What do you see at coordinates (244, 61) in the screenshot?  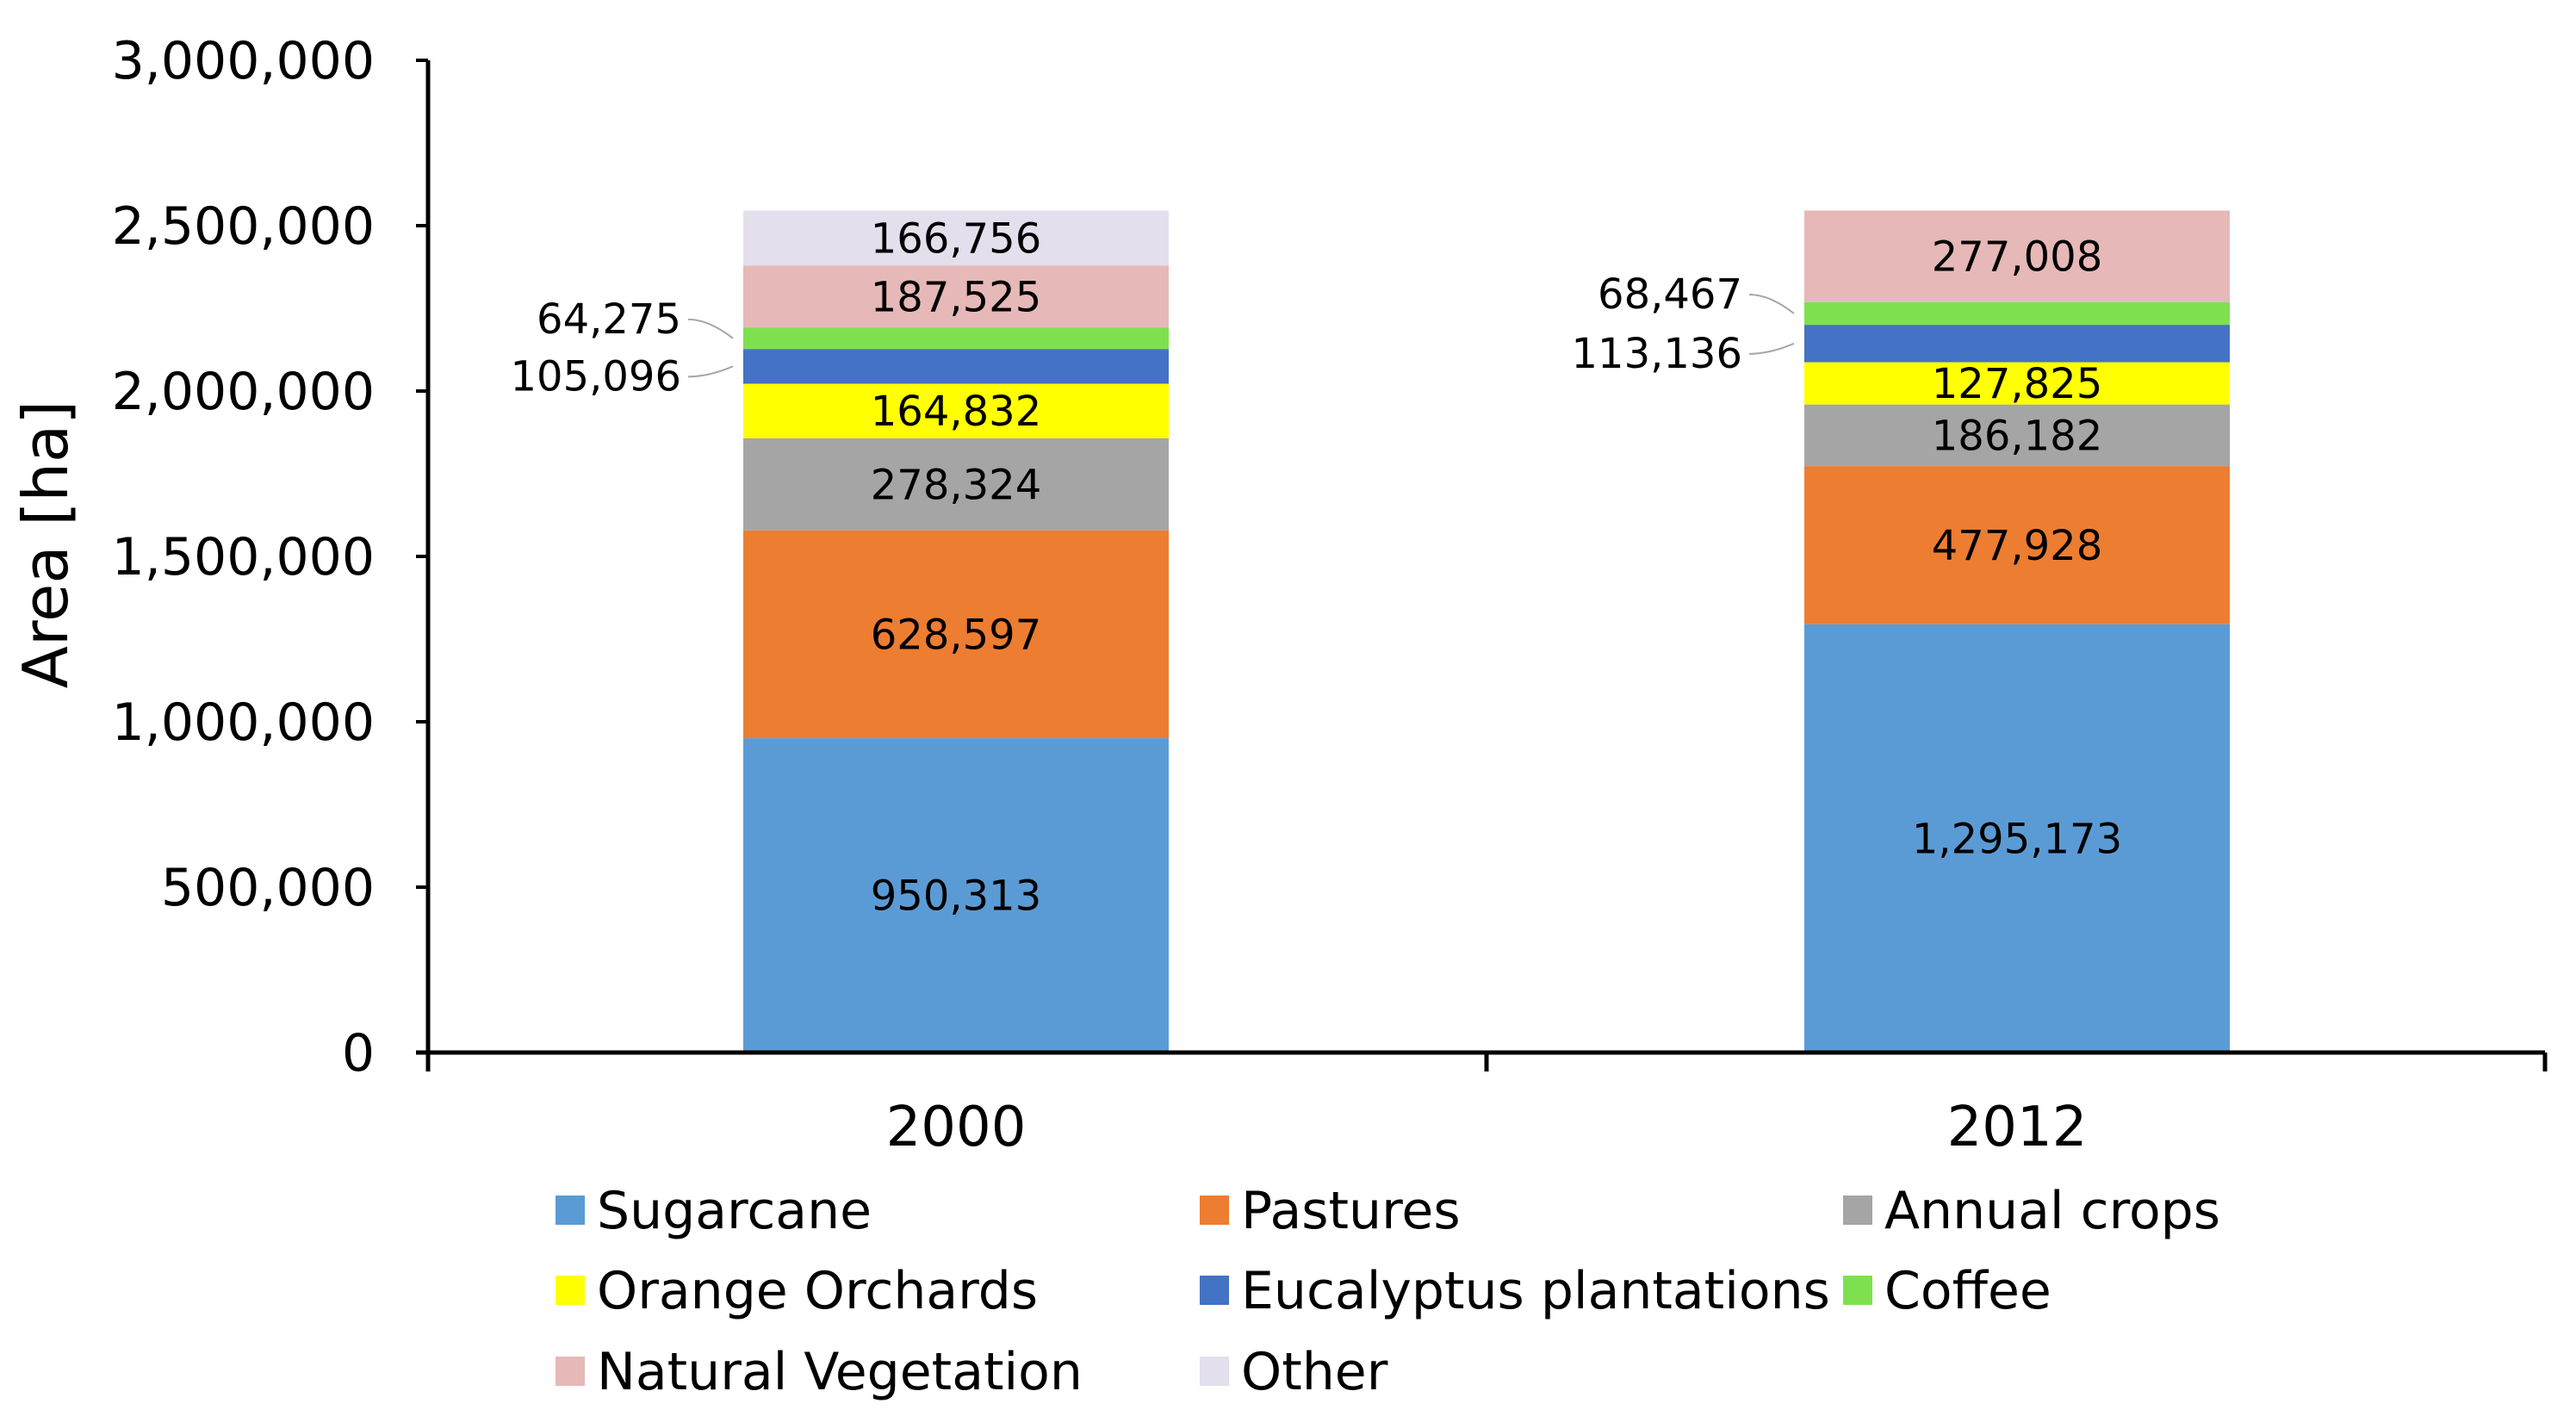 I see `y-tick-label: 3,000,000` at bounding box center [244, 61].